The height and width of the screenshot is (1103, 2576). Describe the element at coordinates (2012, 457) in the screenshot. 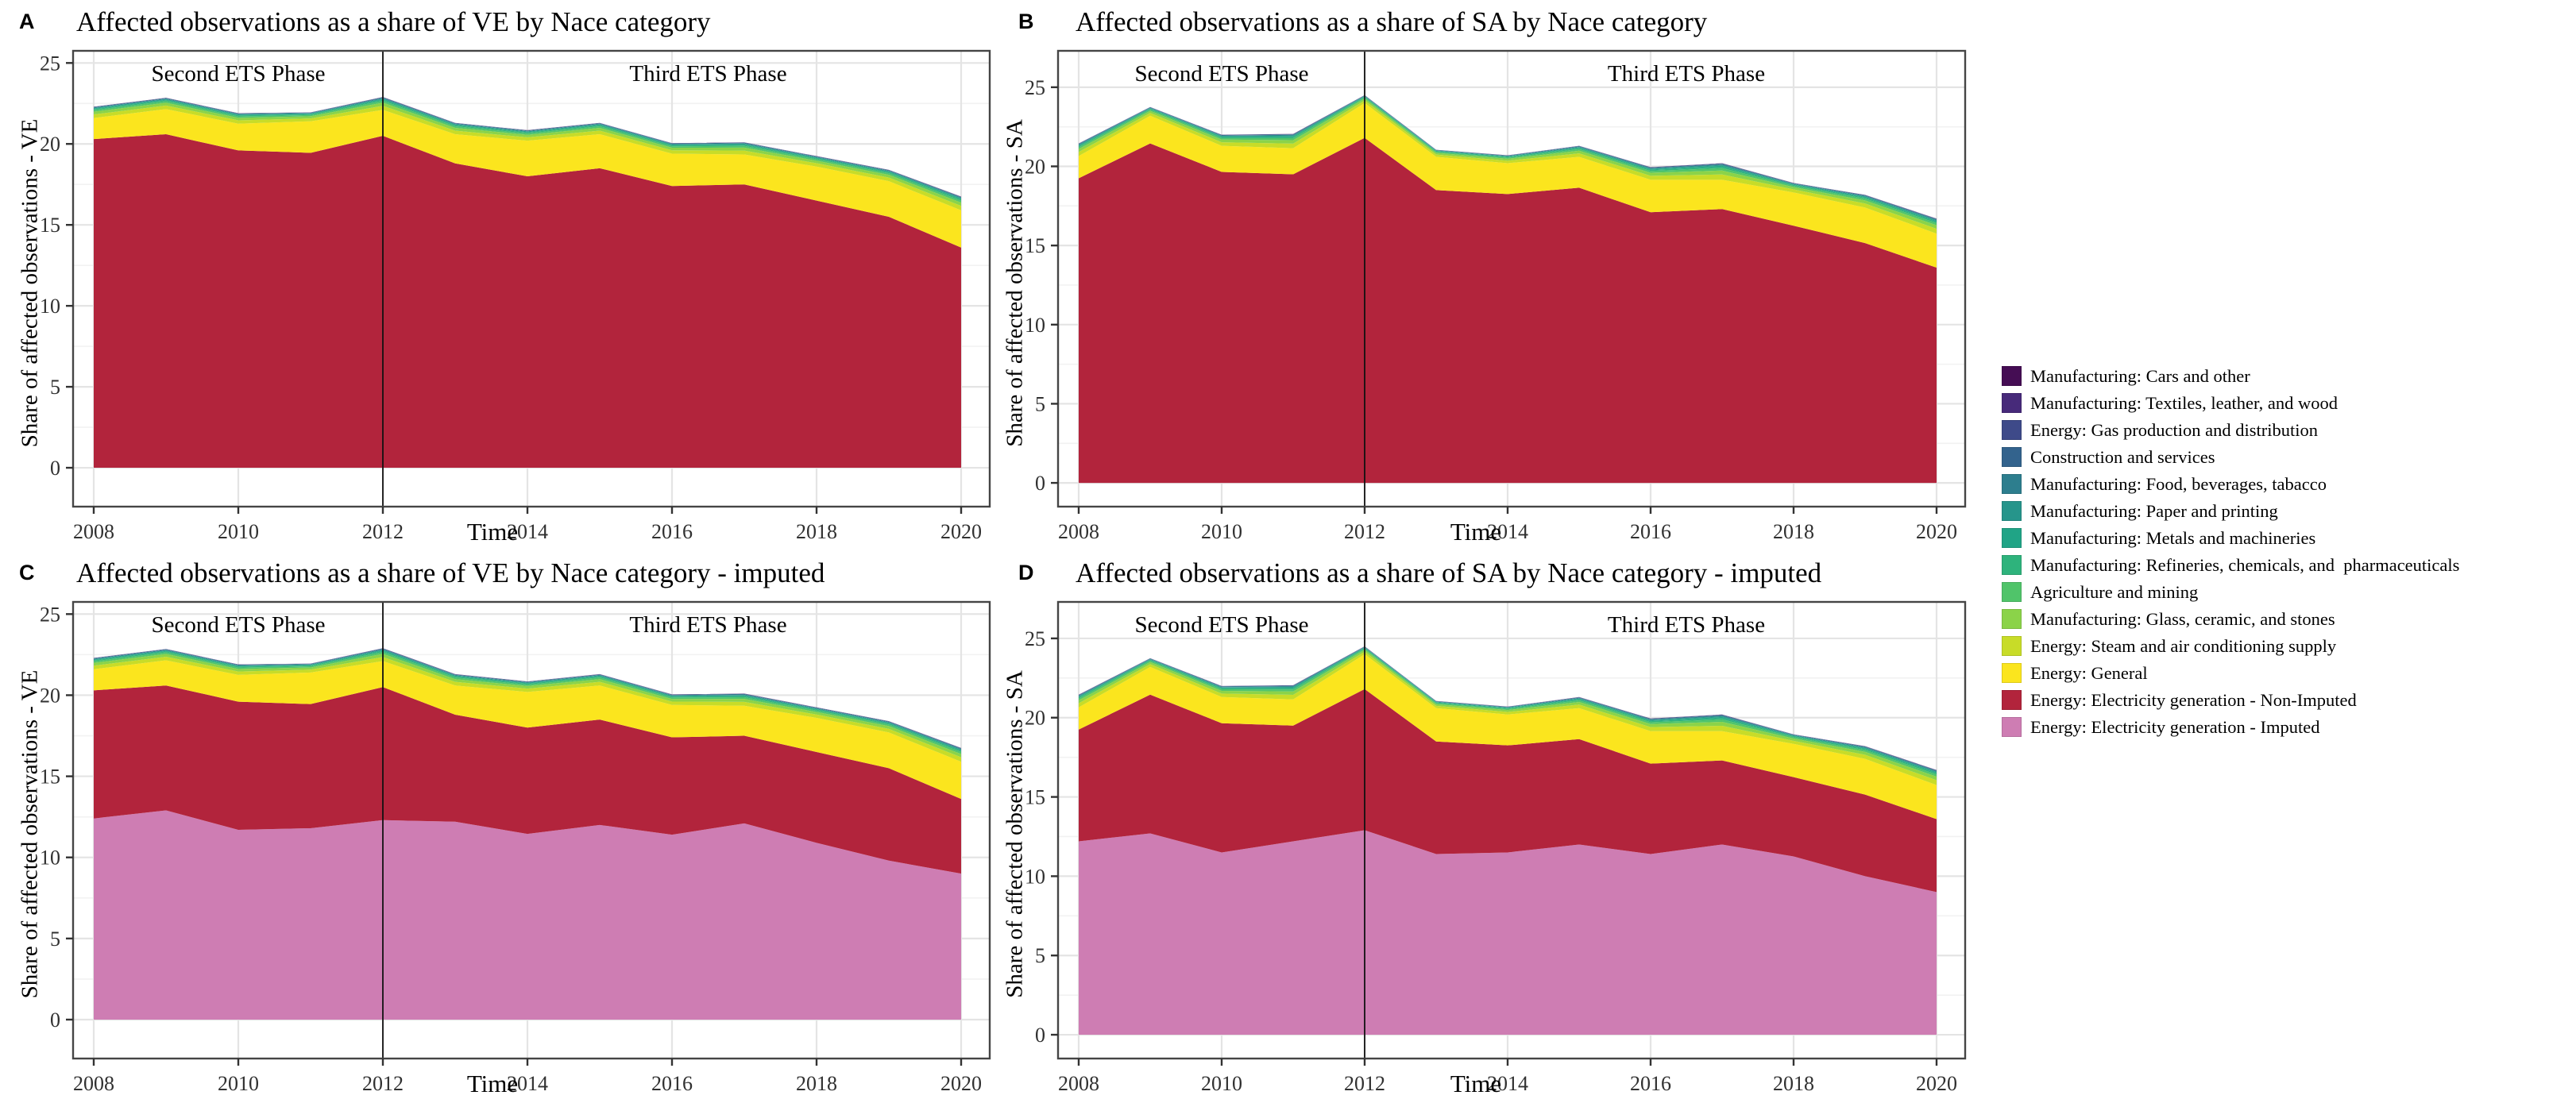

I see `legend-swatch-construction` at that location.